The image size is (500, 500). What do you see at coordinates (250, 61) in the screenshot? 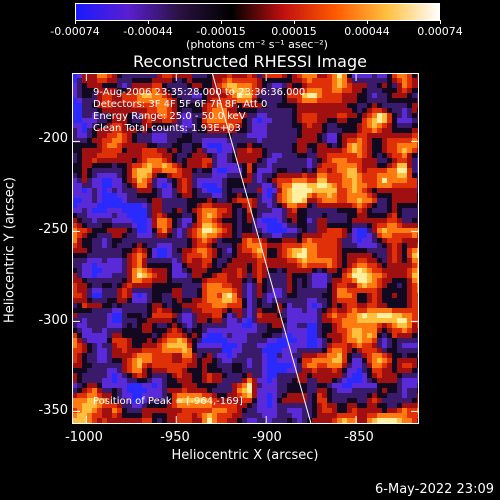
I see `plot-title: Reconstructed RHESSI Image` at bounding box center [250, 61].